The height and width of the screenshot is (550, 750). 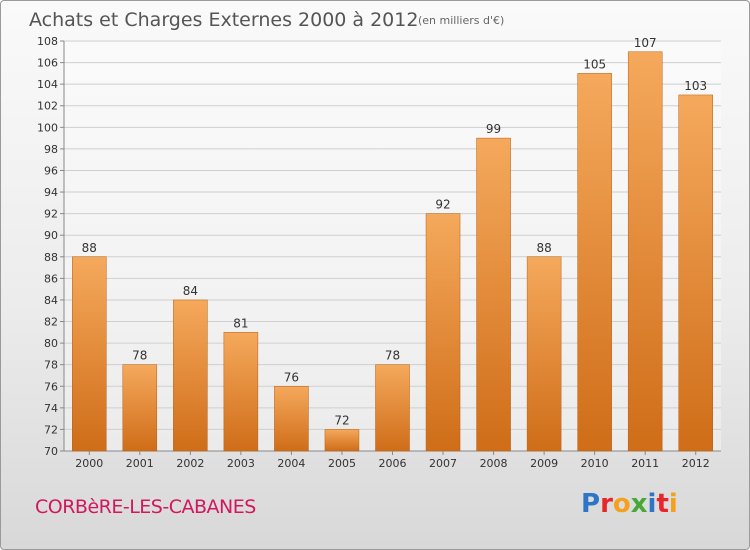 What do you see at coordinates (443, 463) in the screenshot?
I see `x-tick-label: 2007` at bounding box center [443, 463].